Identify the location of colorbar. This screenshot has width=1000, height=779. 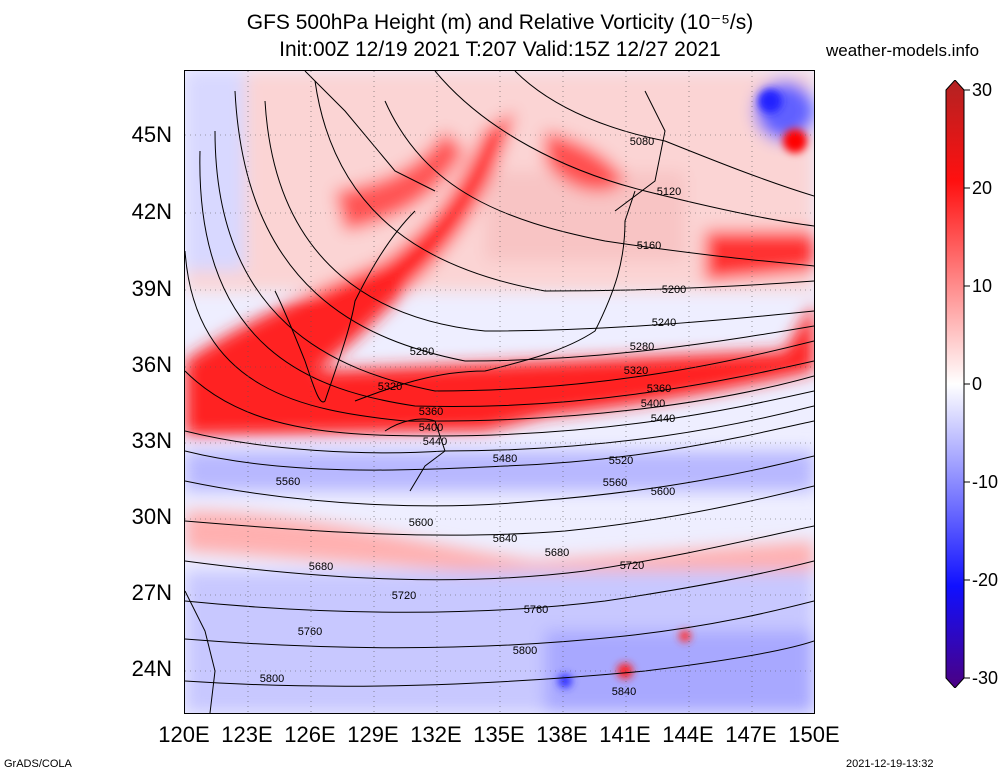
(955, 384).